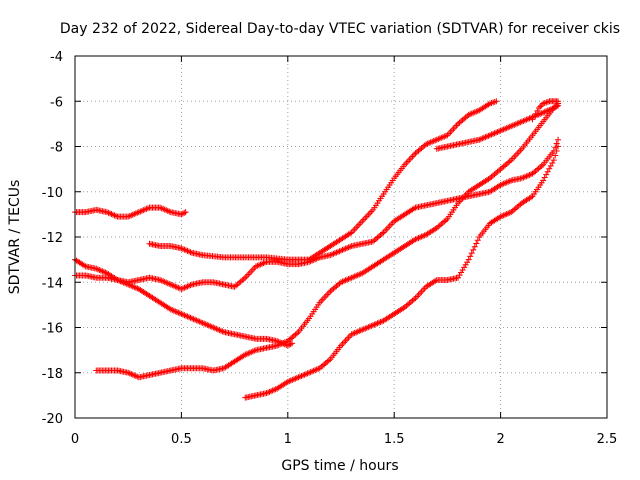  Describe the element at coordinates (56, 148) in the screenshot. I see `y-tick-label: -8` at that location.